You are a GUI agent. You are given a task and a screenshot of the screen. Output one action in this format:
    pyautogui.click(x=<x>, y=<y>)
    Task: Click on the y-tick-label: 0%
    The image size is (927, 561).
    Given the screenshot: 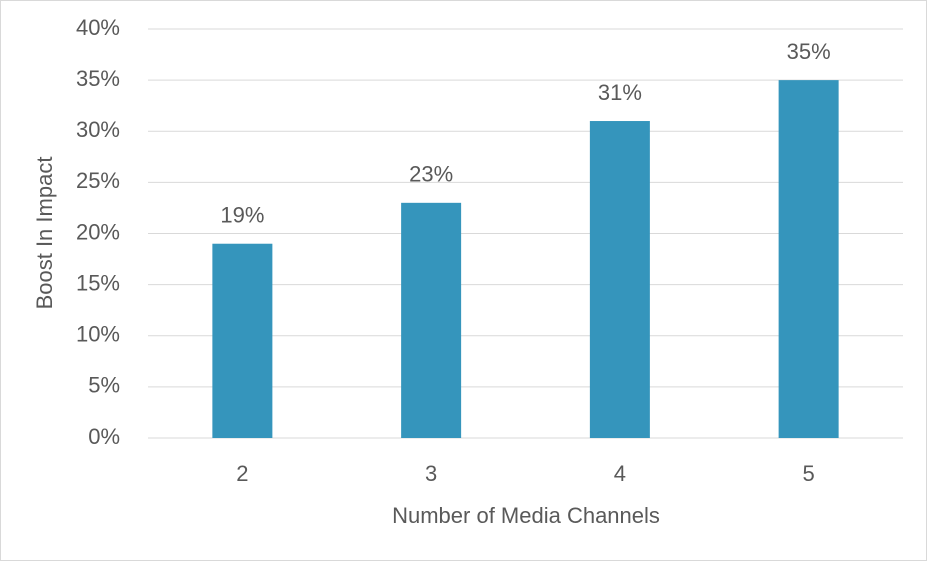 What is the action you would take?
    pyautogui.click(x=104, y=436)
    